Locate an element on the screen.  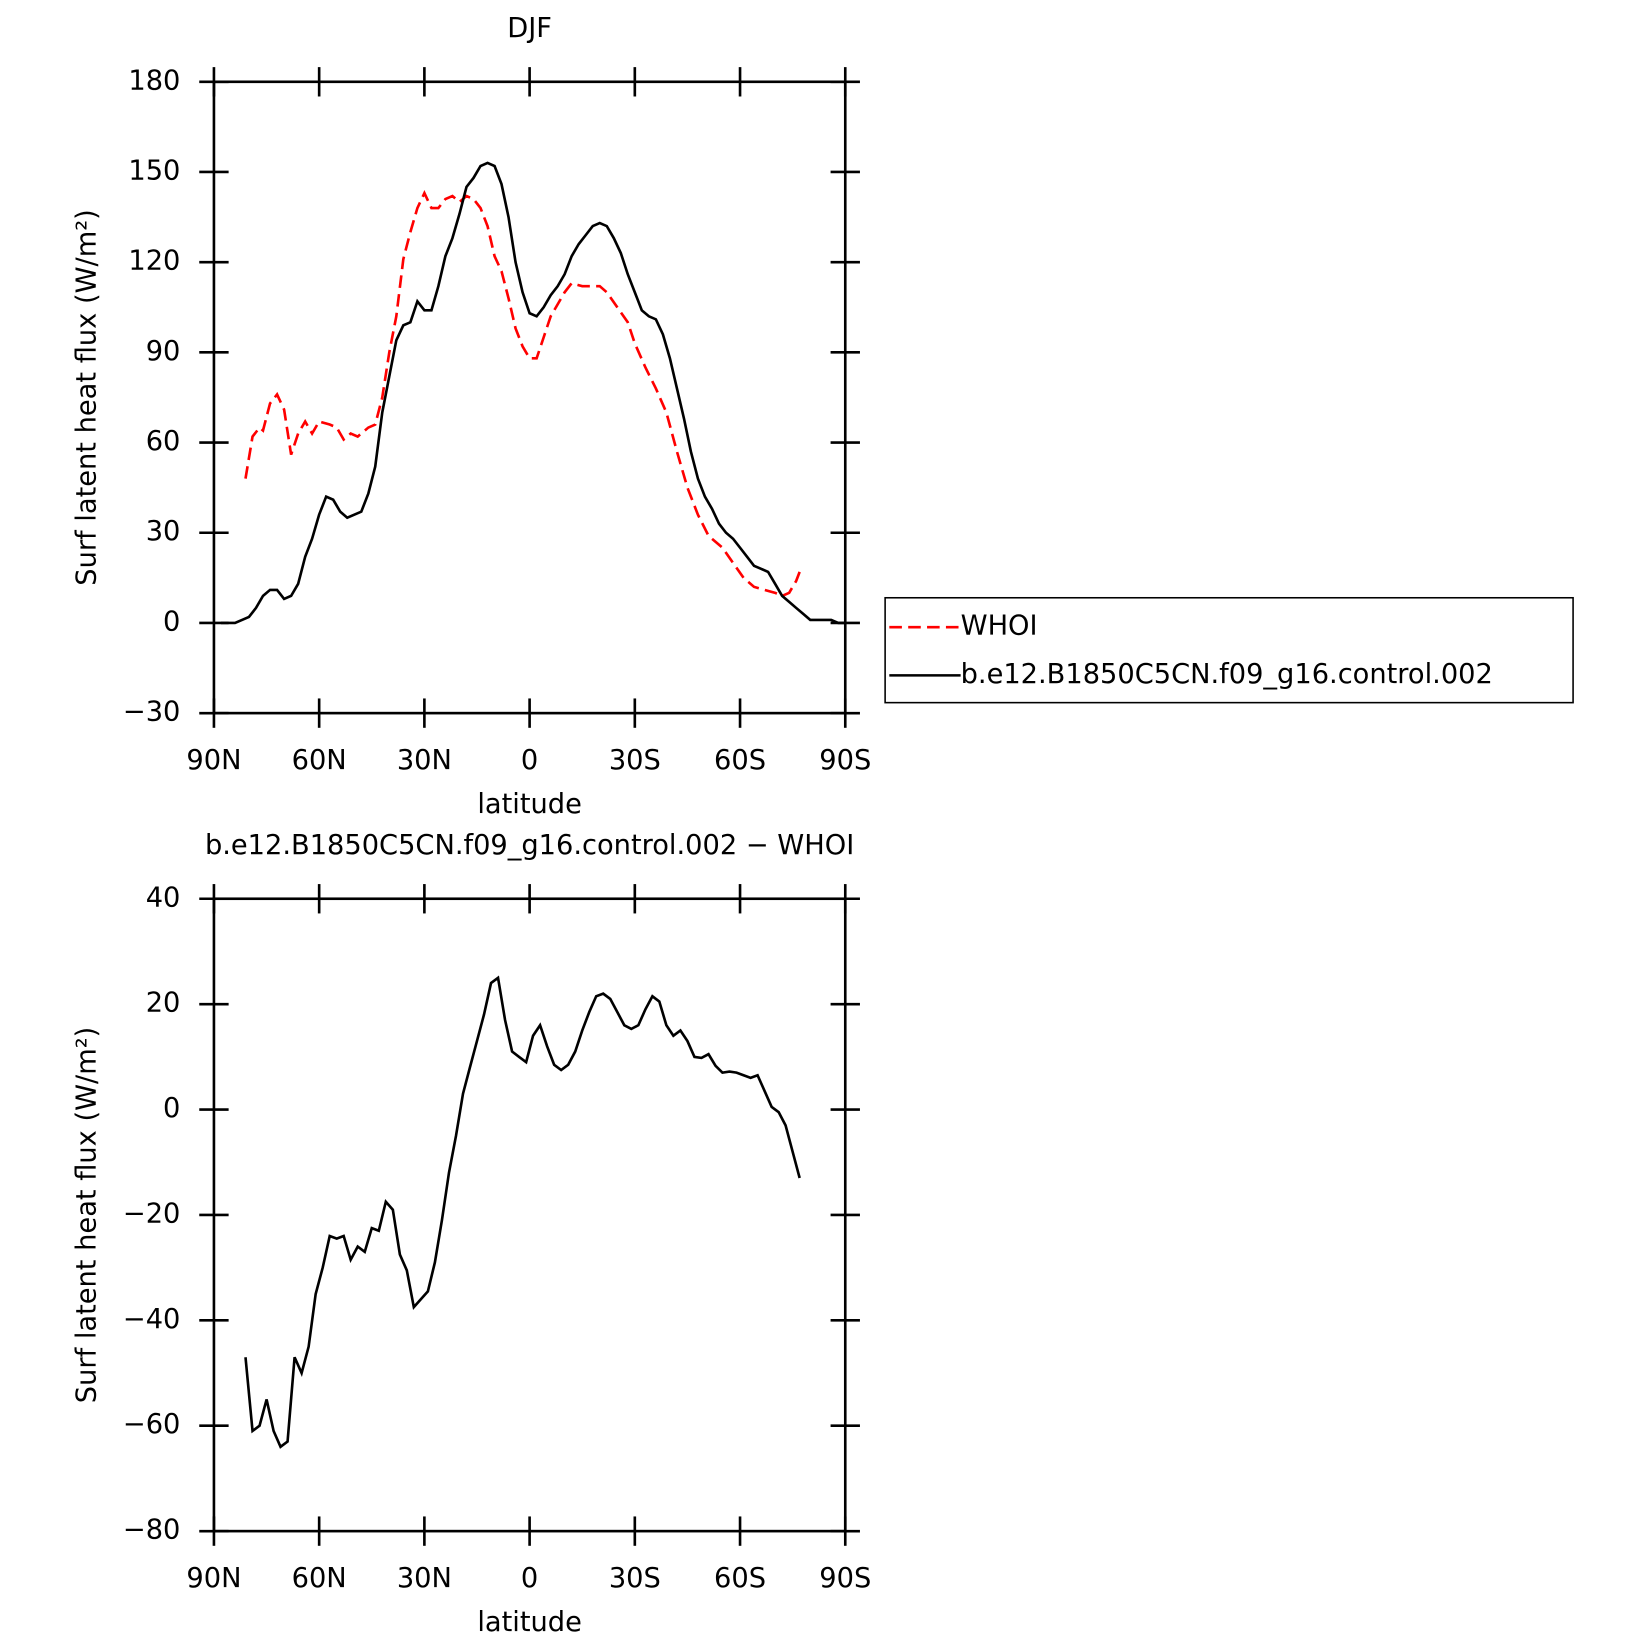
legend-label: b.e12.B1850C5CN.f09_g16.control.002 is located at coordinates (1227, 674).